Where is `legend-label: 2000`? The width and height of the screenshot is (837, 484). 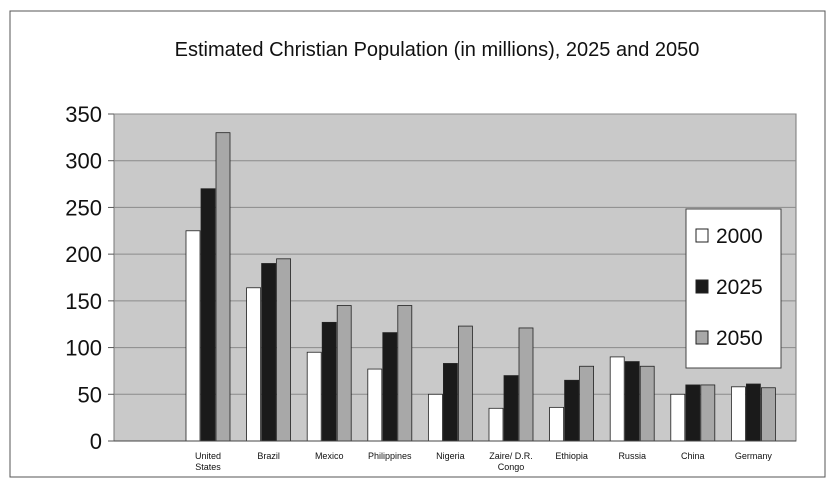
legend-label: 2000 is located at coordinates (739, 236).